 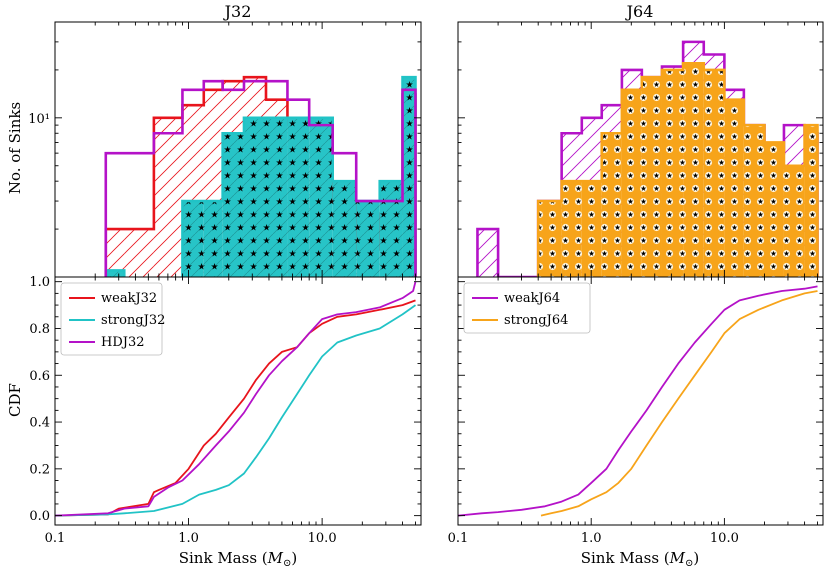 I want to click on legend-label-weakJ32: weakJ32, so click(x=129, y=298).